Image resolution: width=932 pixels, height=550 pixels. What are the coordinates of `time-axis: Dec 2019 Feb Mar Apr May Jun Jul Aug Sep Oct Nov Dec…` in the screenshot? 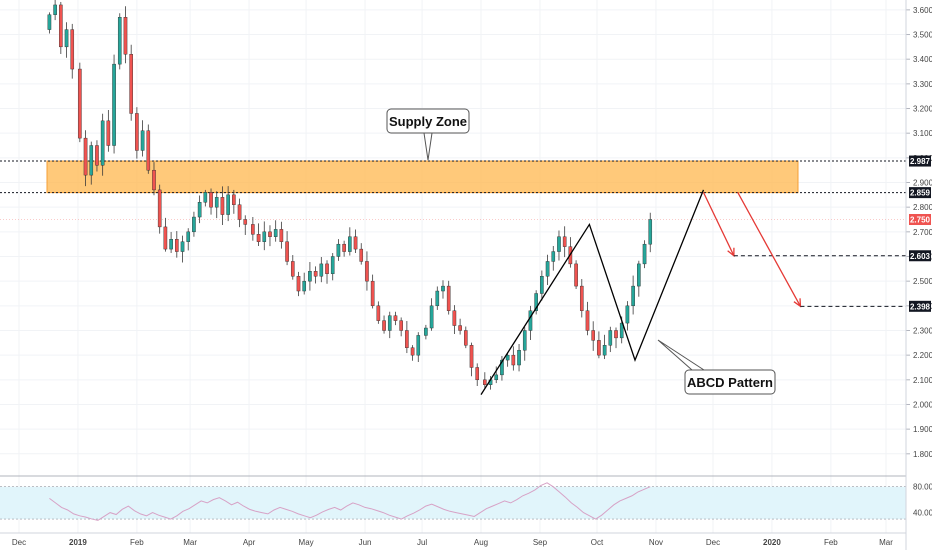 It's located at (452, 542).